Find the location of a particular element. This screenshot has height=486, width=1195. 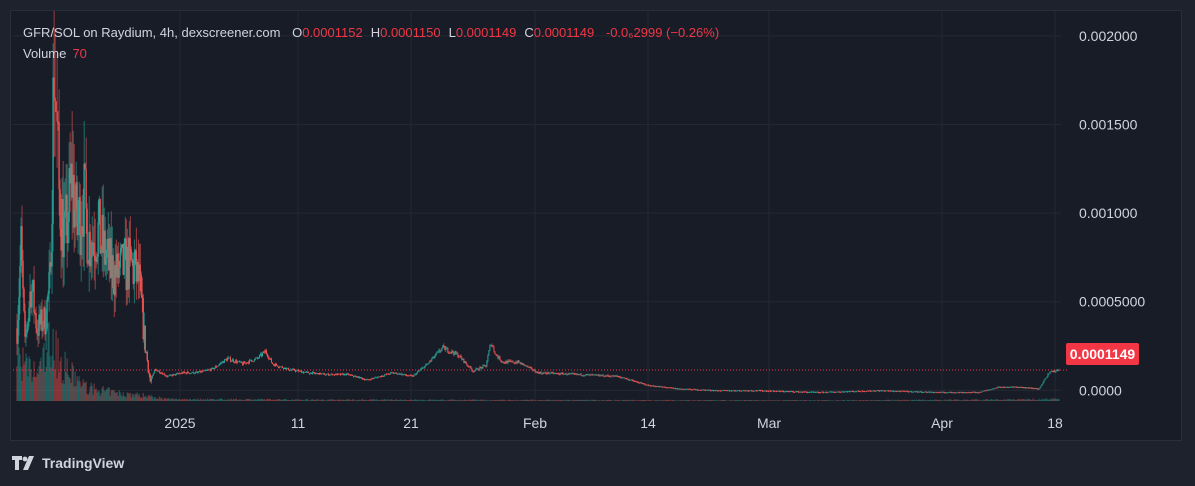

ohlc-value-l: 0.0001149 is located at coordinates (486, 32).